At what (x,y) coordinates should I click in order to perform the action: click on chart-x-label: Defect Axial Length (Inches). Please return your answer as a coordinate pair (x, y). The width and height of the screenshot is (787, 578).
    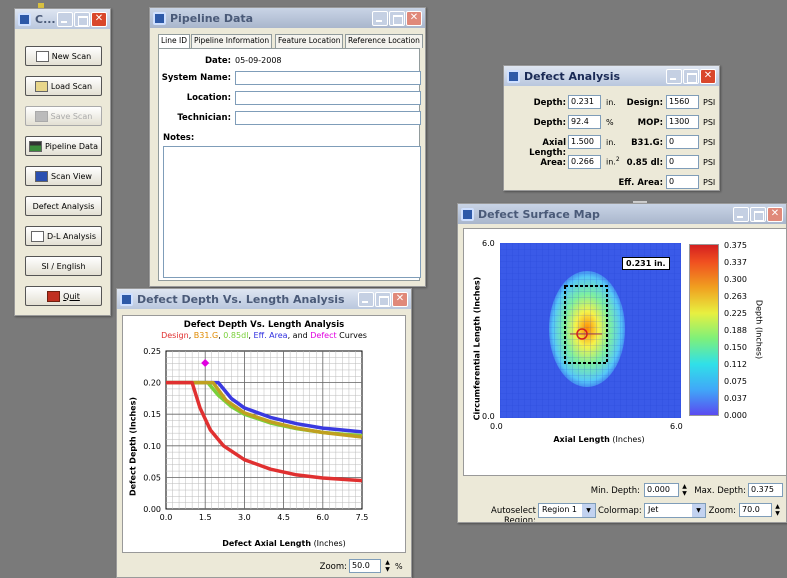
    Looking at the image, I should click on (284, 543).